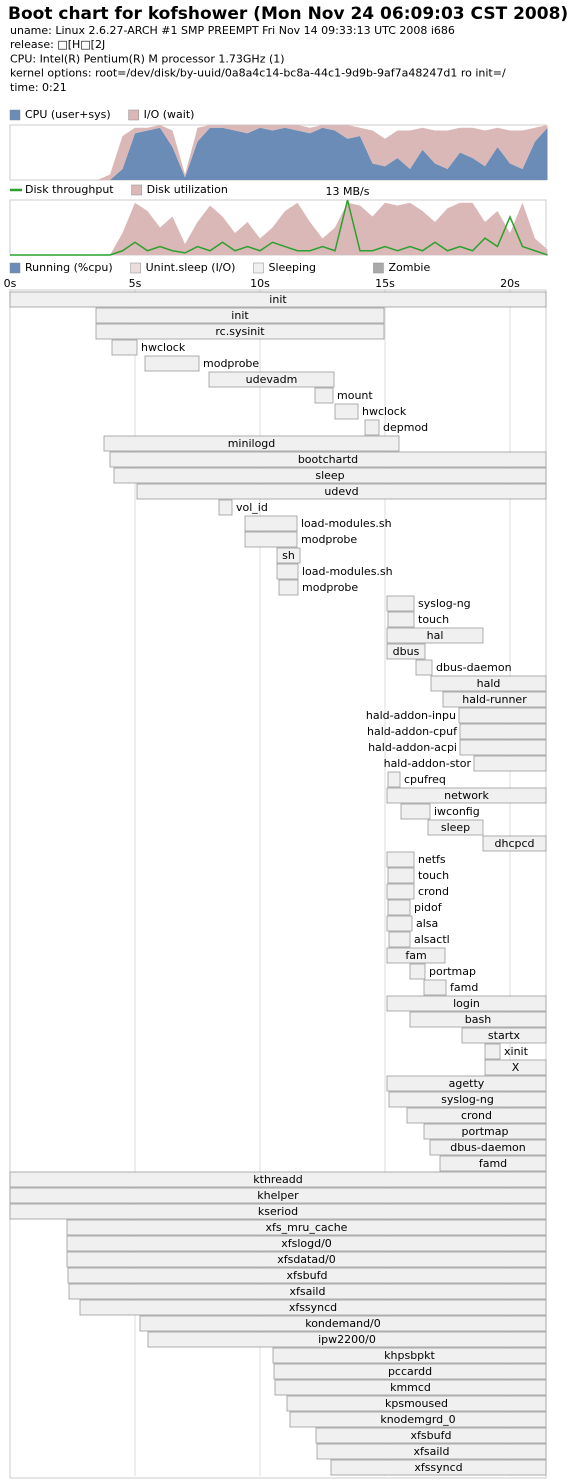 This screenshot has width=568, height=1484. I want to click on line, so click(279, 227).